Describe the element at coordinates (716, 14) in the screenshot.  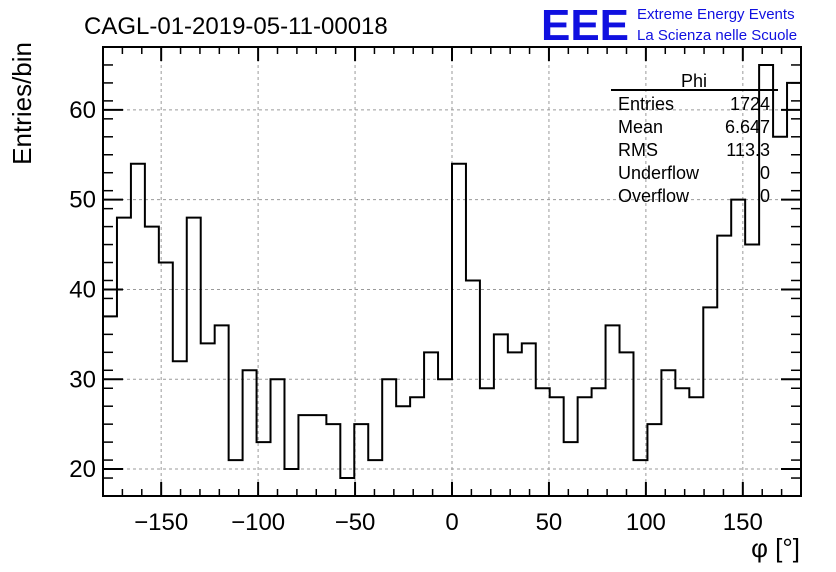
I see `logo-line-1: Extreme Energy Events` at that location.